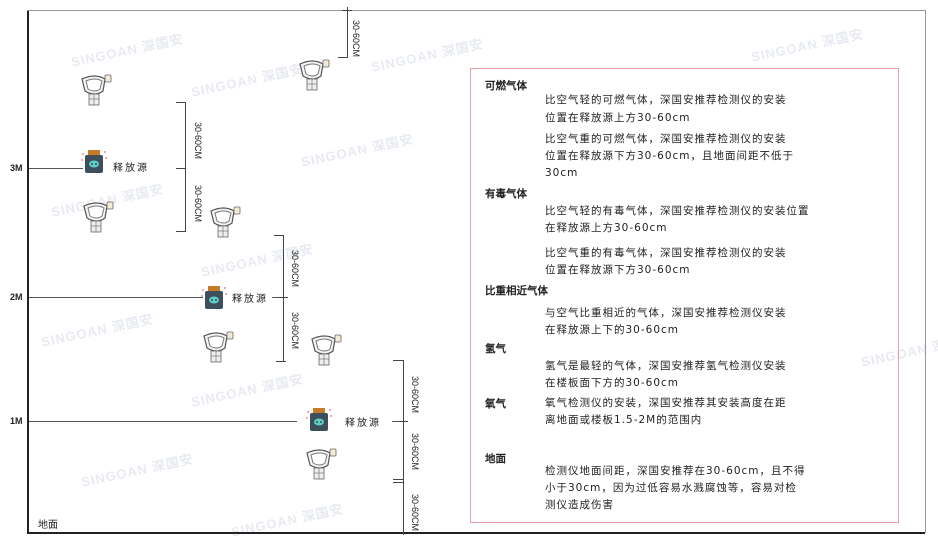  Describe the element at coordinates (495, 349) in the screenshot. I see `section-title-hydrogen: 氢气` at that location.